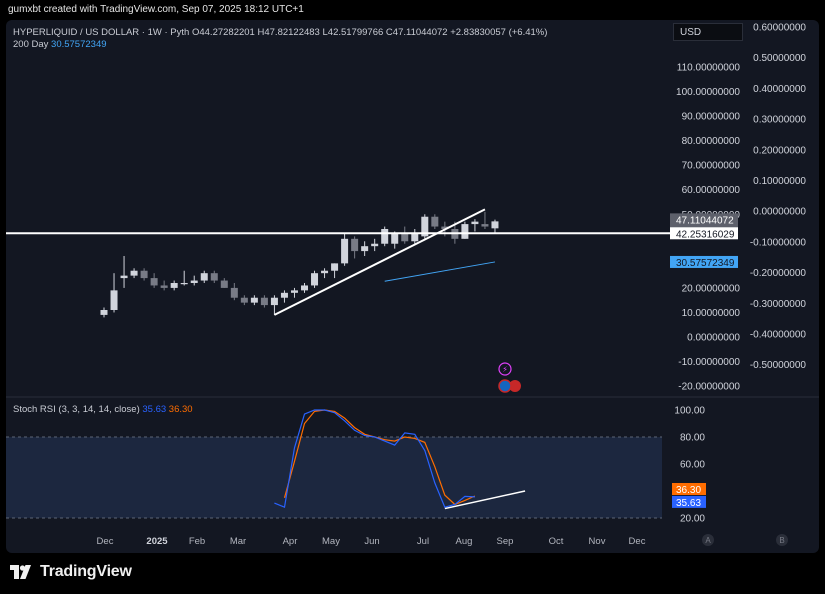 The width and height of the screenshot is (825, 594). I want to click on rsi-k-line, so click(374, 459).